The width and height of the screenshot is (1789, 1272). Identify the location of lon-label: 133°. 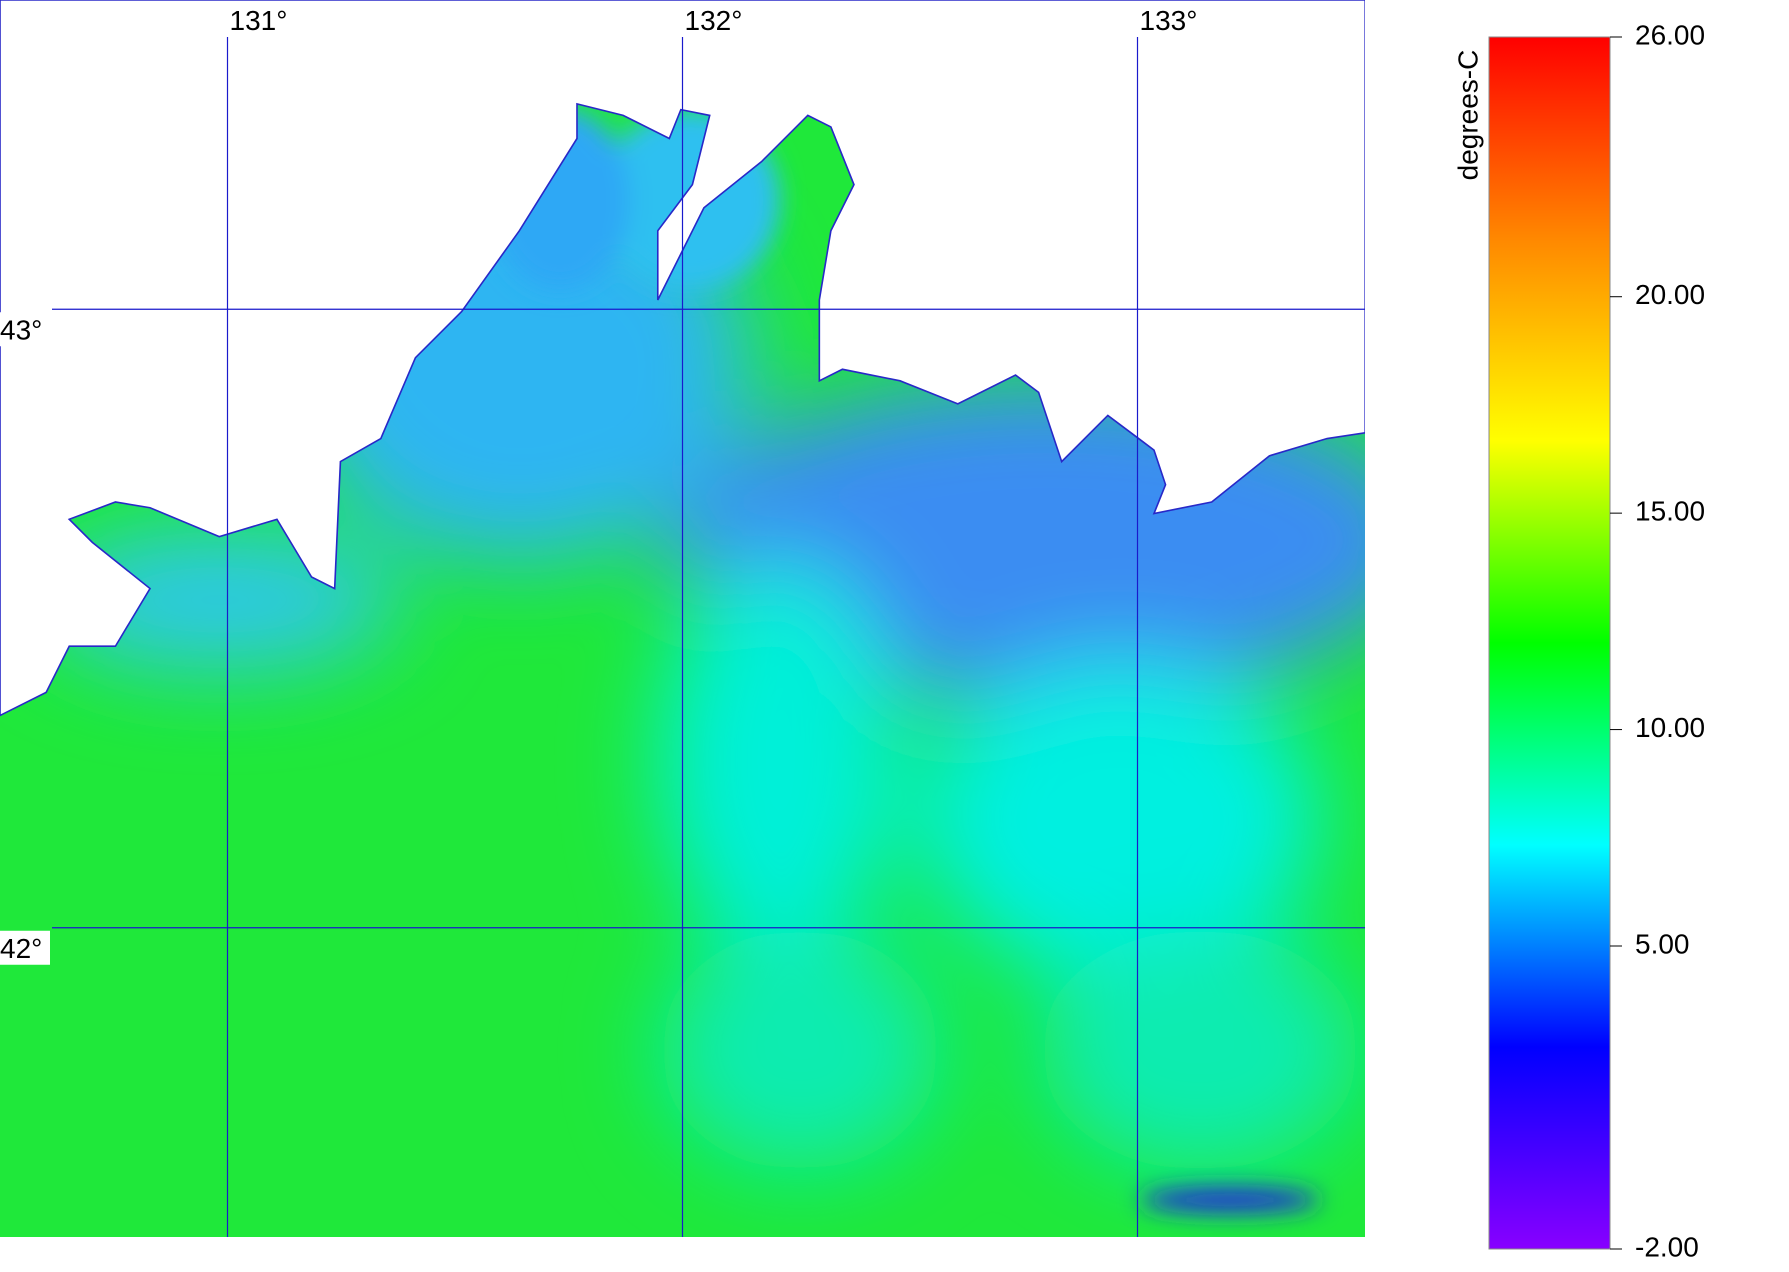
(1169, 20).